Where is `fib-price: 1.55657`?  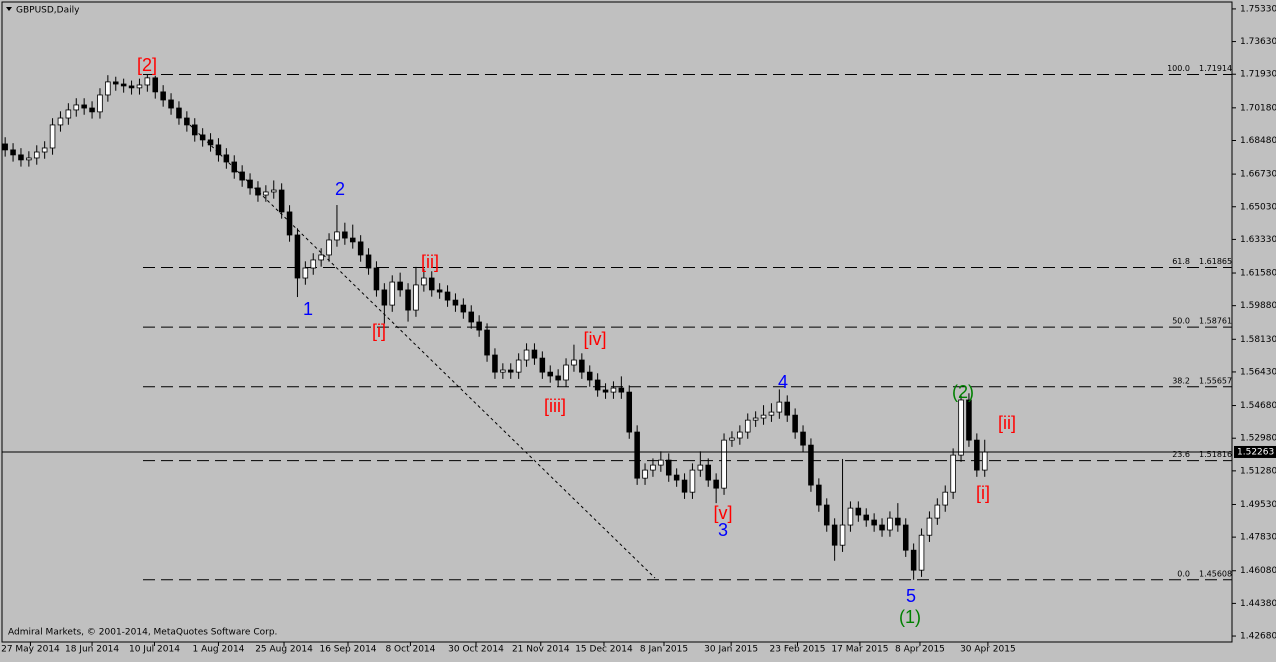 fib-price: 1.55657 is located at coordinates (1215, 380).